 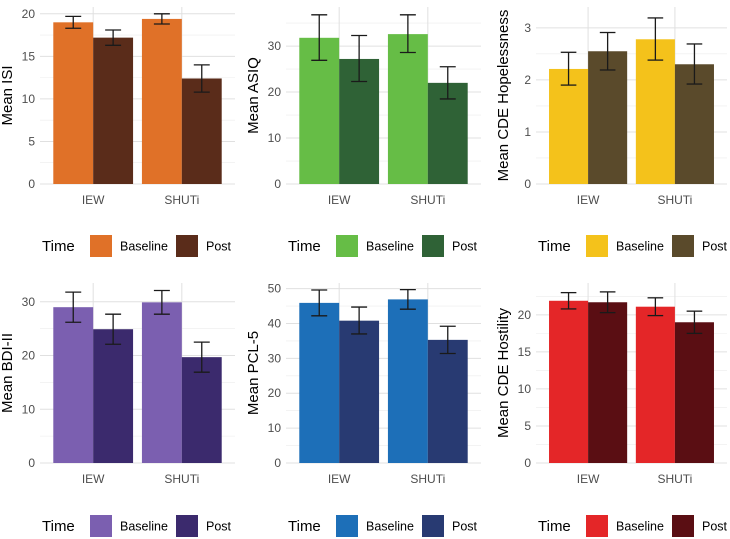 I want to click on y-tick-label: 40, so click(x=275, y=323).